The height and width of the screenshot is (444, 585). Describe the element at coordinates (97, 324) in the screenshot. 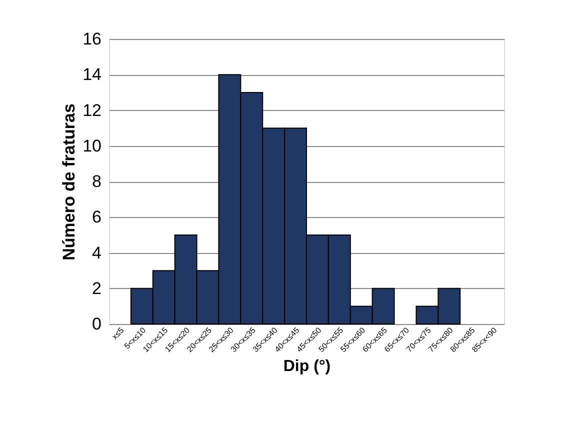

I see `y-tick-label: 0` at that location.